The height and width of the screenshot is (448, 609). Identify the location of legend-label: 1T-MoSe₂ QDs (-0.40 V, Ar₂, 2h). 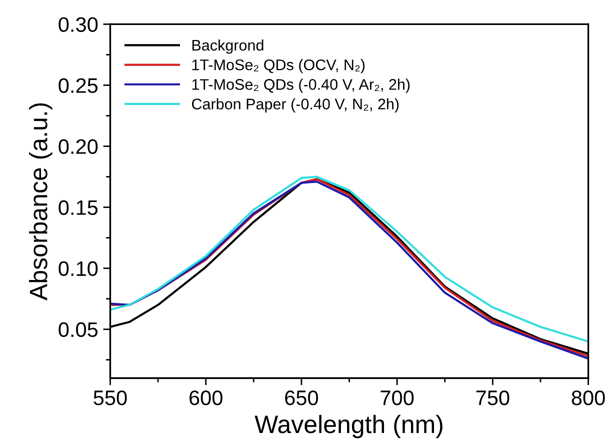
(301, 85).